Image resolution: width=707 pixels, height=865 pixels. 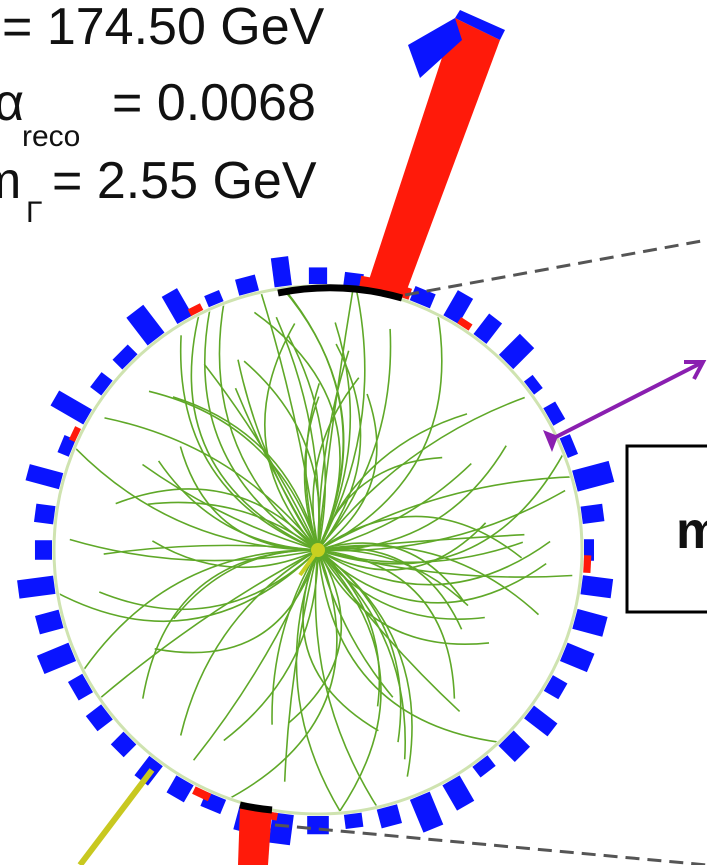 What do you see at coordinates (116, 816) in the screenshot?
I see `yellow-track` at bounding box center [116, 816].